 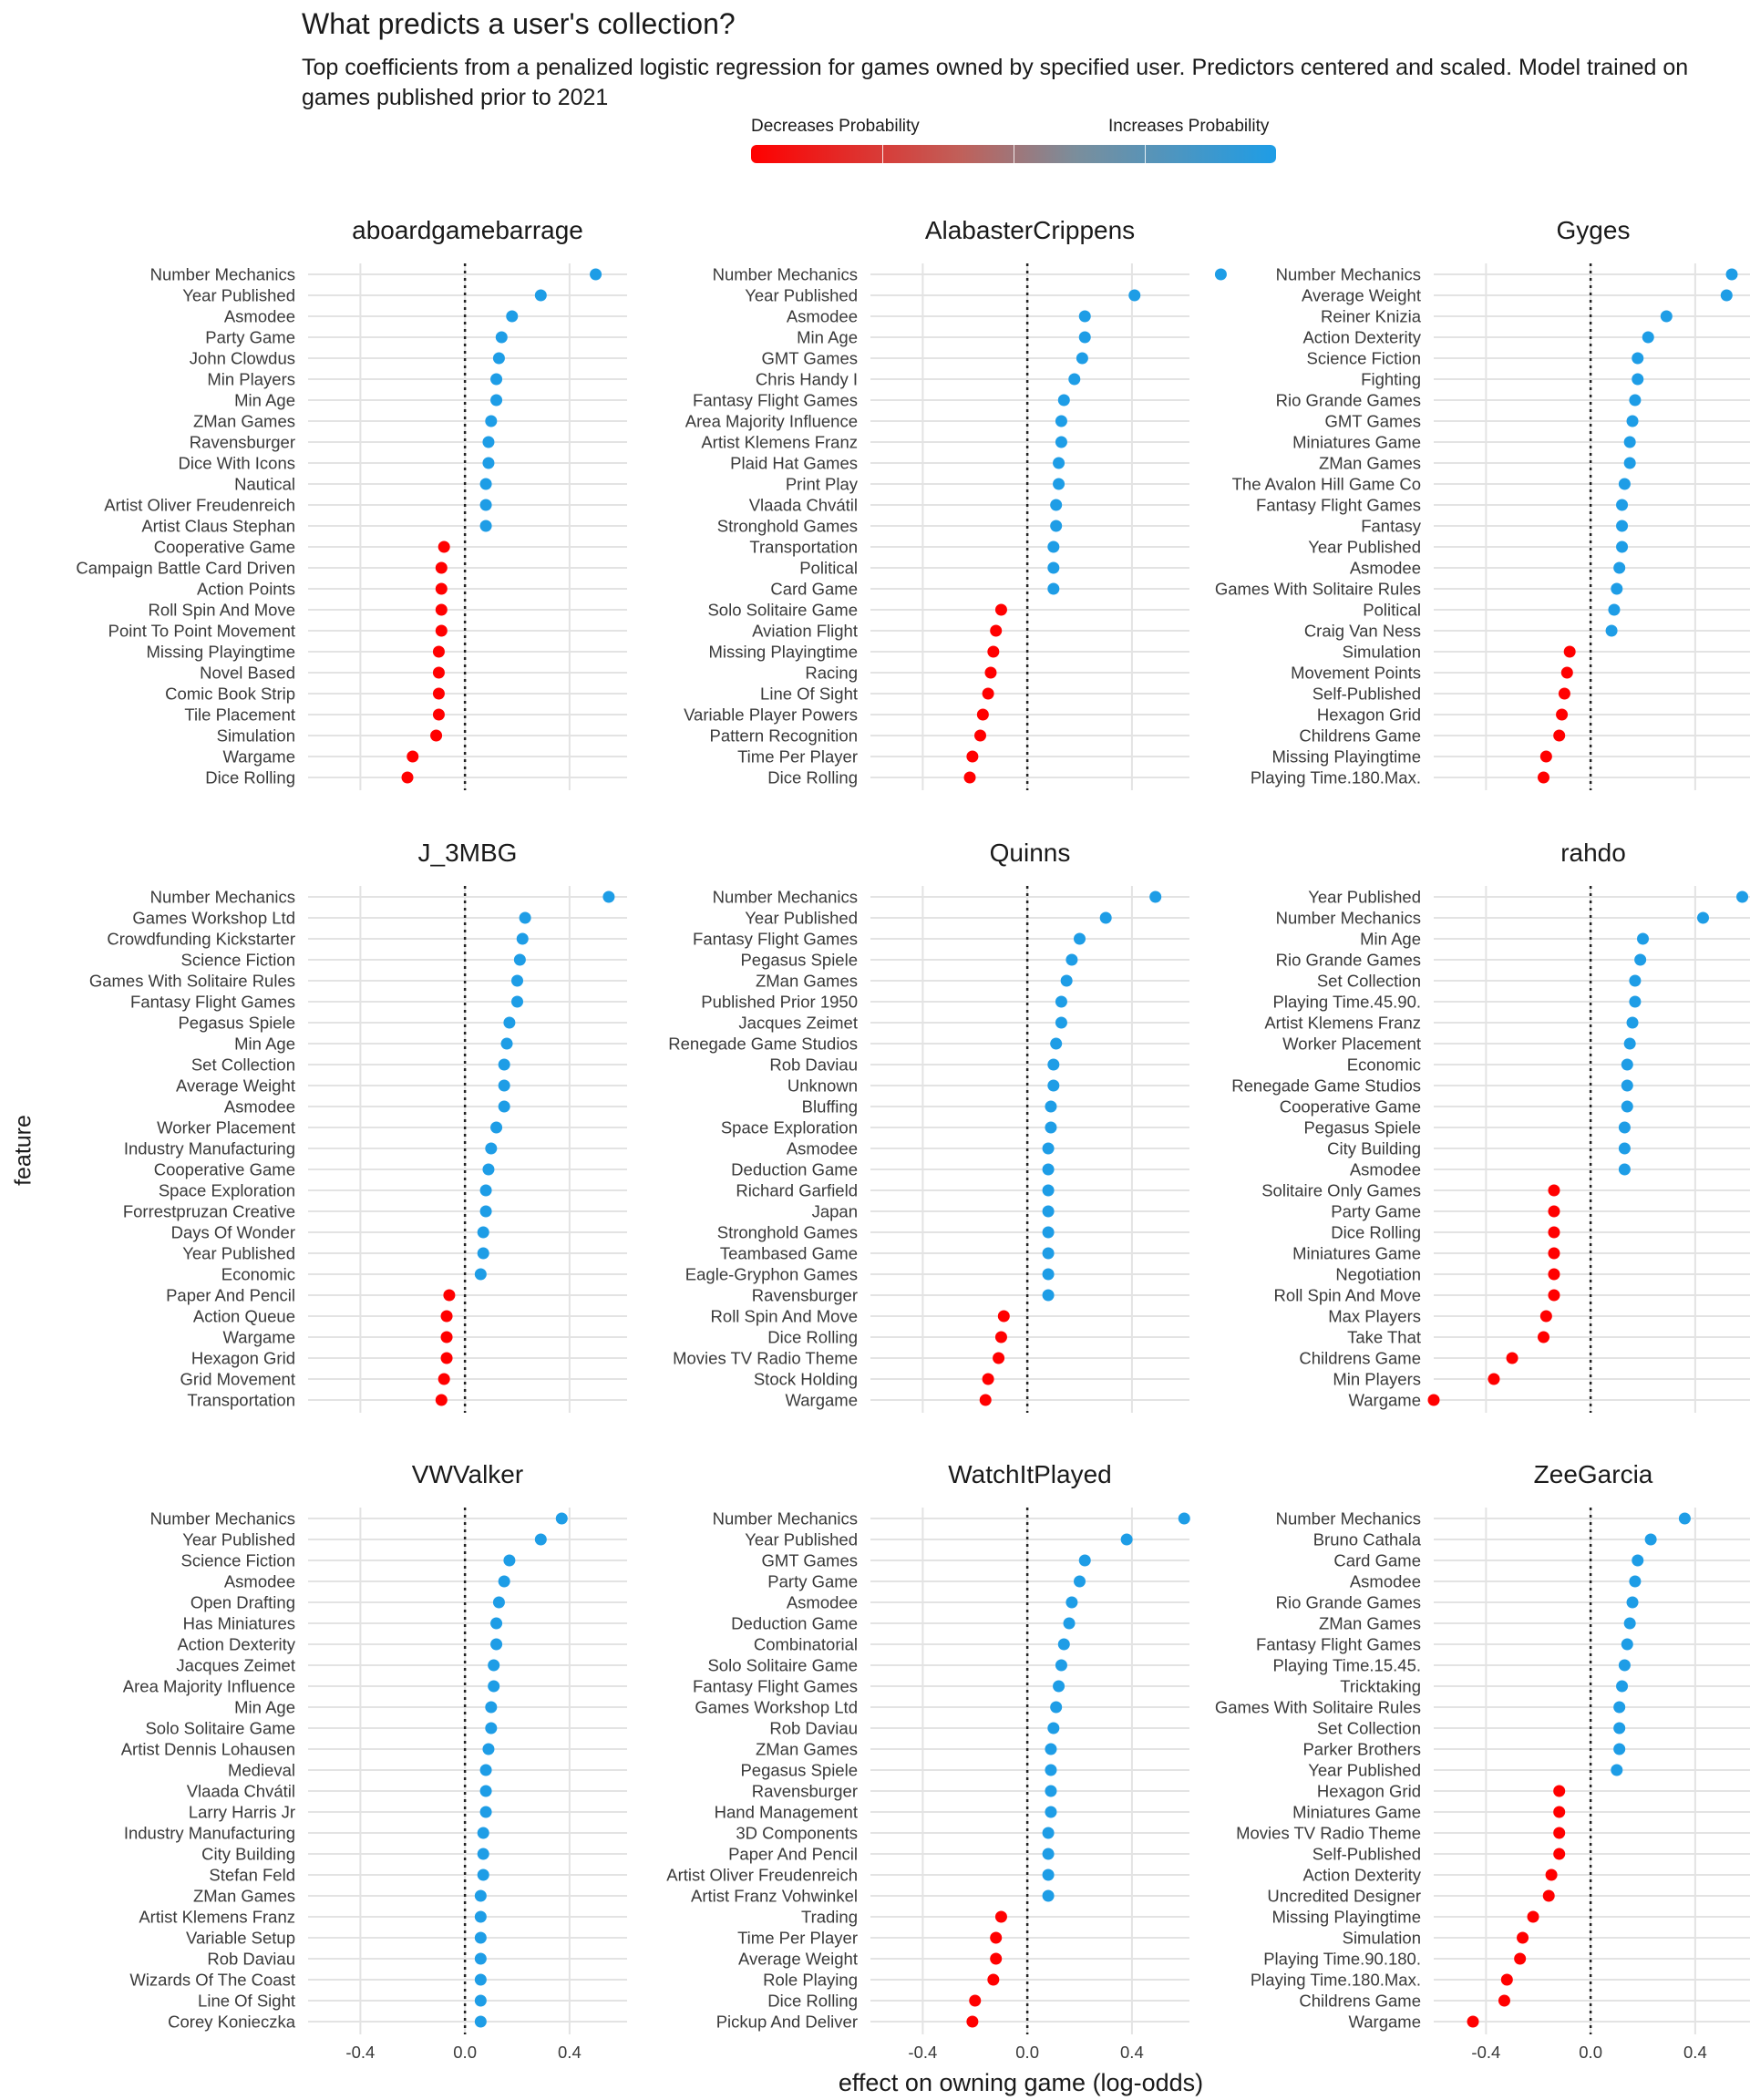 What do you see at coordinates (828, 568) in the screenshot?
I see `feature-label: Political` at bounding box center [828, 568].